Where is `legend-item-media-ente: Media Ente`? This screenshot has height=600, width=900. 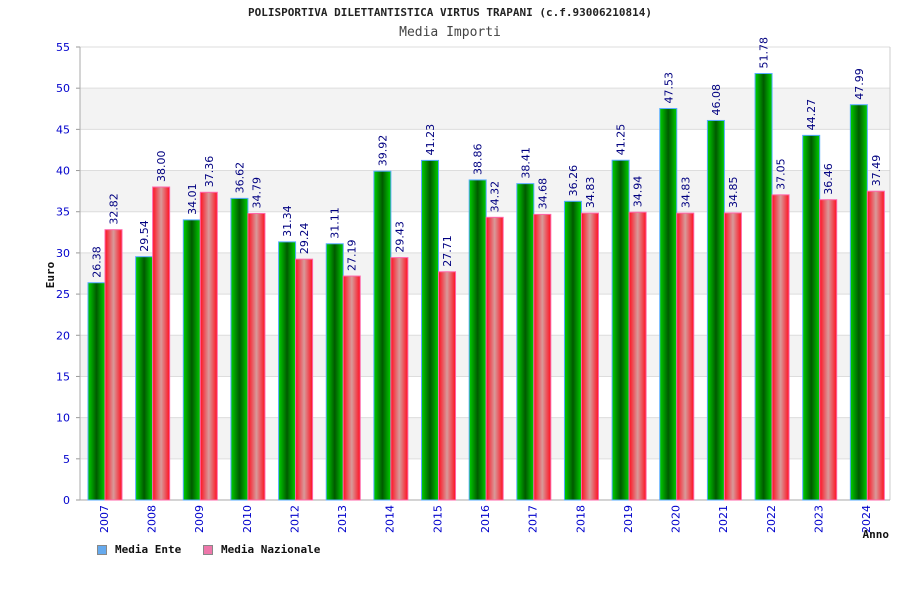 legend-item-media-ente: Media Ente is located at coordinates (139, 549).